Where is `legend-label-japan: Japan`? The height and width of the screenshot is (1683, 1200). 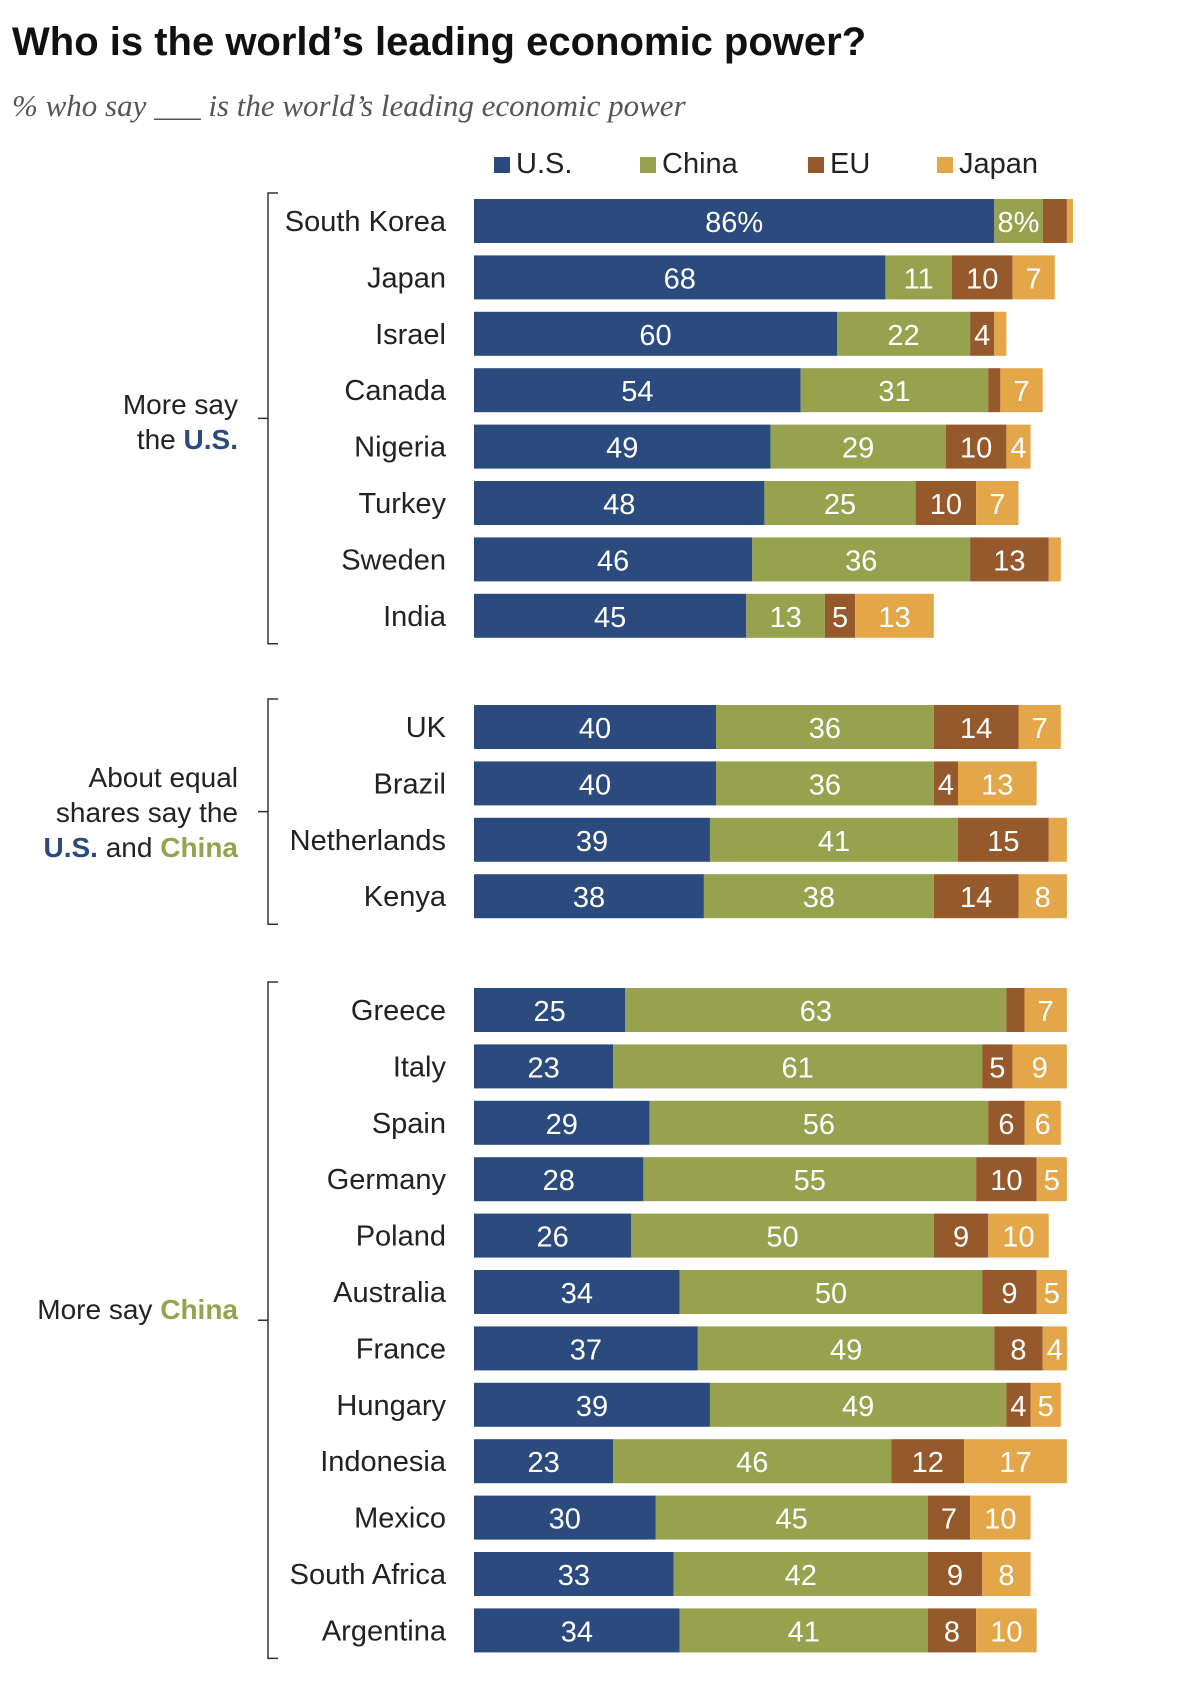
legend-label-japan: Japan is located at coordinates (999, 164).